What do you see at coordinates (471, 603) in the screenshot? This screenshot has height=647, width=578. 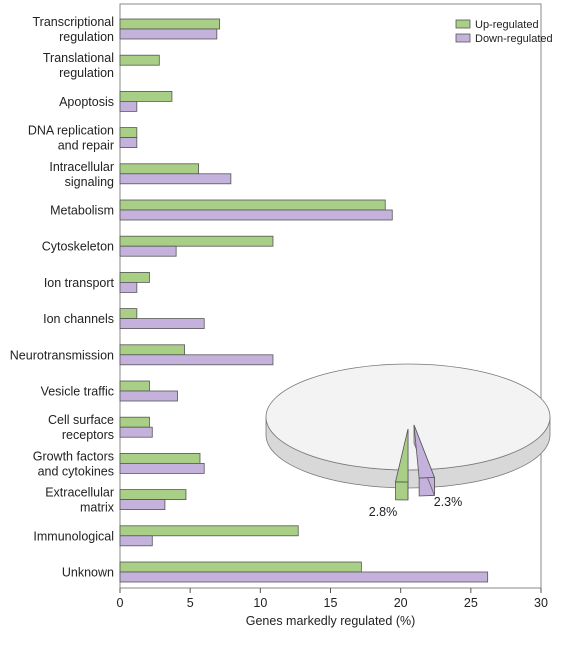 I see `x-tick-label: 25` at bounding box center [471, 603].